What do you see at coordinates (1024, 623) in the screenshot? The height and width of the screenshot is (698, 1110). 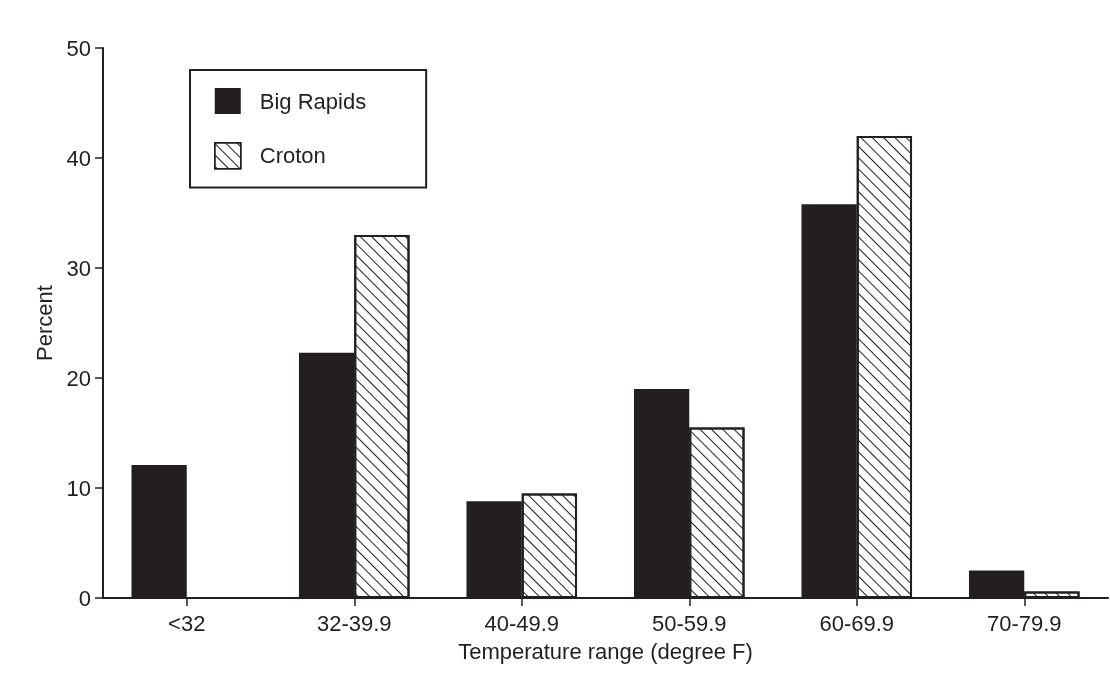 I see `x-tick-label: 70-79.9` at bounding box center [1024, 623].